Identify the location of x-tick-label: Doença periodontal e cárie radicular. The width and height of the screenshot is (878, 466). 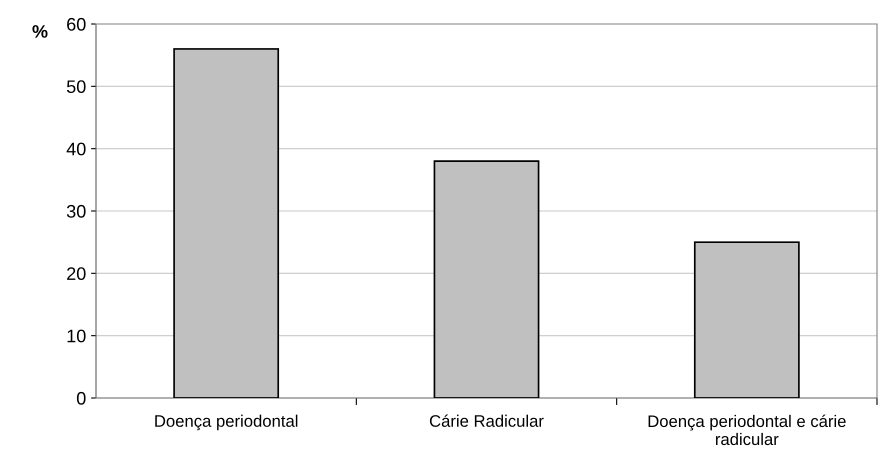
(747, 430).